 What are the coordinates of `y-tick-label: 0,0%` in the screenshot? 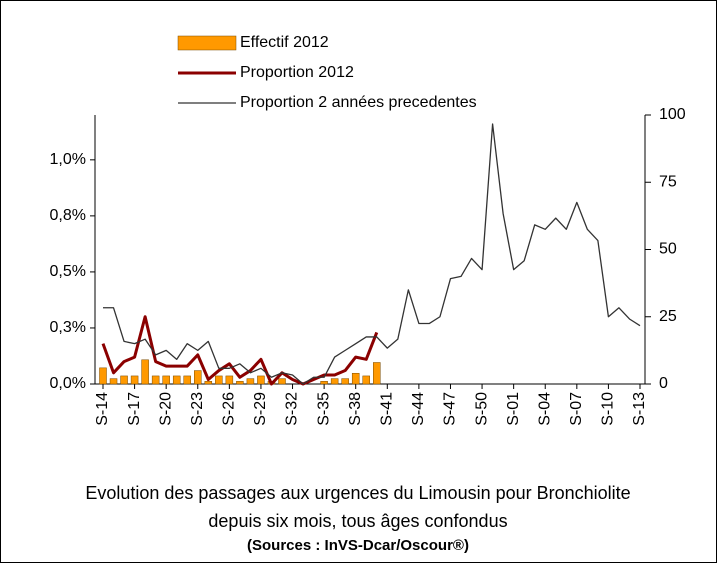 It's located at (68, 383).